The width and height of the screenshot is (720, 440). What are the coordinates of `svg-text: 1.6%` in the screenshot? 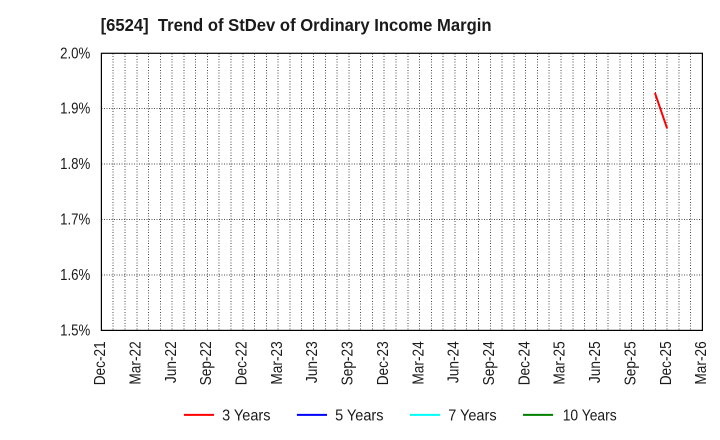 It's located at (75, 275).